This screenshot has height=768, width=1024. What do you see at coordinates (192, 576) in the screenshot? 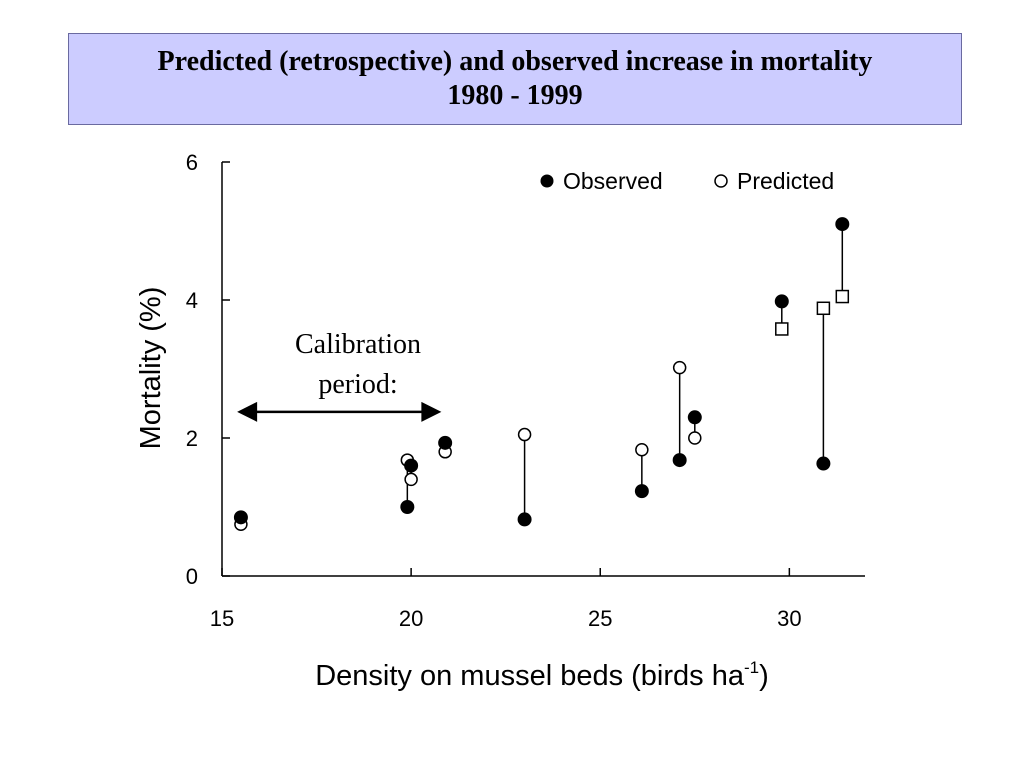
I see `y-tick-label: 0` at bounding box center [192, 576].